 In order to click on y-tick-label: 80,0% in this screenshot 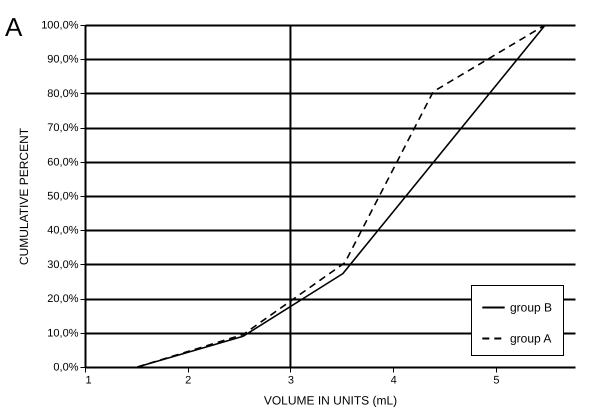, I will do `click(63, 94)`.